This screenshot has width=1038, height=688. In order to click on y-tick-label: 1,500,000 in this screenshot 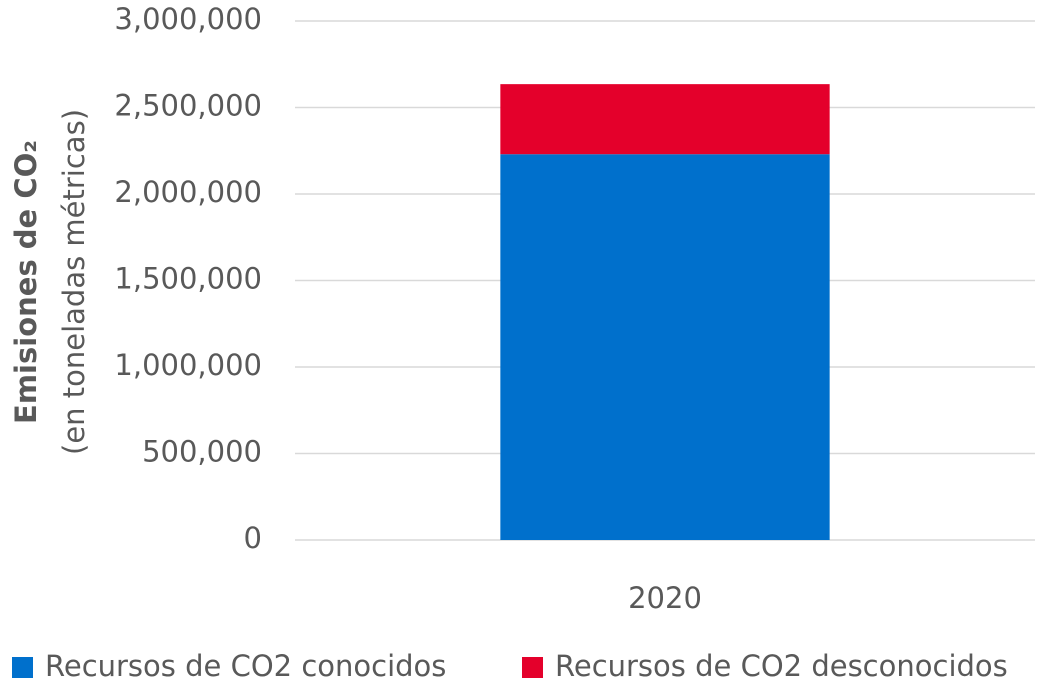, I will do `click(188, 279)`.